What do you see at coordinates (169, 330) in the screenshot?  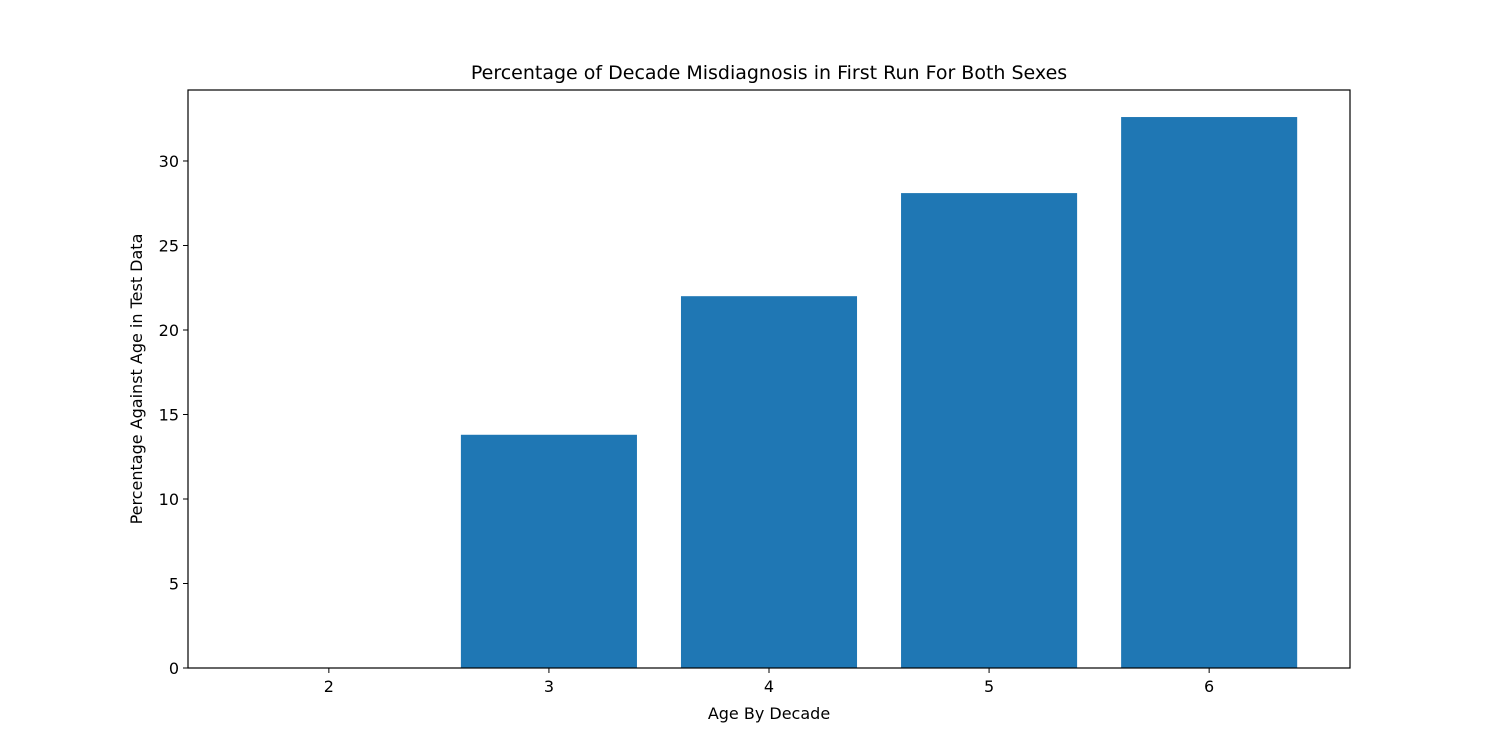 I see `y-tick-label: 20` at bounding box center [169, 330].